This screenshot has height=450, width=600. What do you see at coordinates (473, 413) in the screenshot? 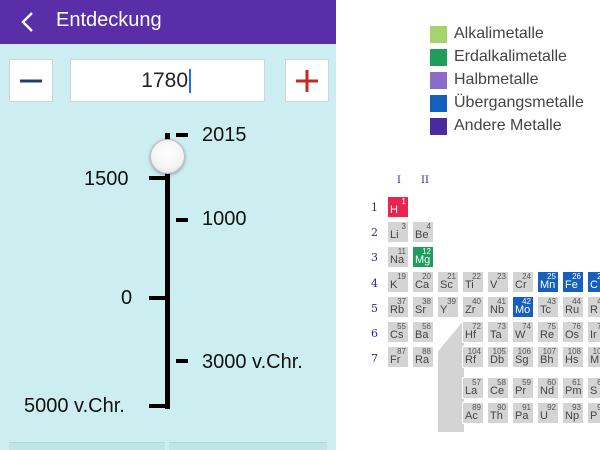
I see `element-cell-ac: 89 Ac` at bounding box center [473, 413].